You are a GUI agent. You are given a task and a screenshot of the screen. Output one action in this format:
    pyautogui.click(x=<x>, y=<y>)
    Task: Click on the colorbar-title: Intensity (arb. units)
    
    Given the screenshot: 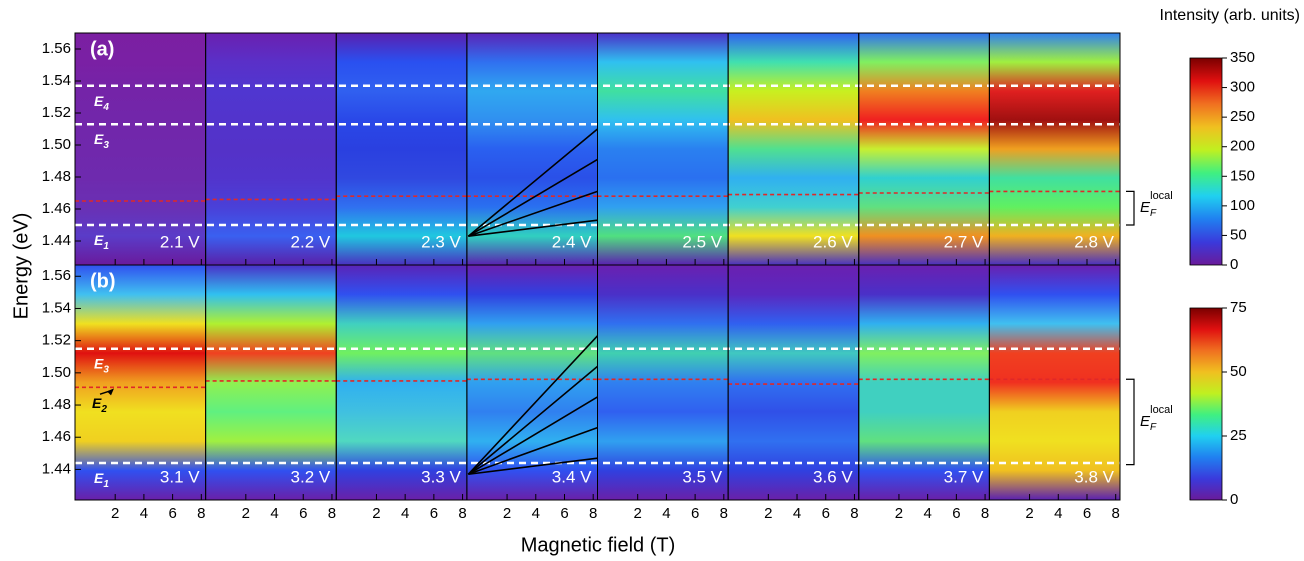 What is the action you would take?
    pyautogui.click(x=1230, y=15)
    